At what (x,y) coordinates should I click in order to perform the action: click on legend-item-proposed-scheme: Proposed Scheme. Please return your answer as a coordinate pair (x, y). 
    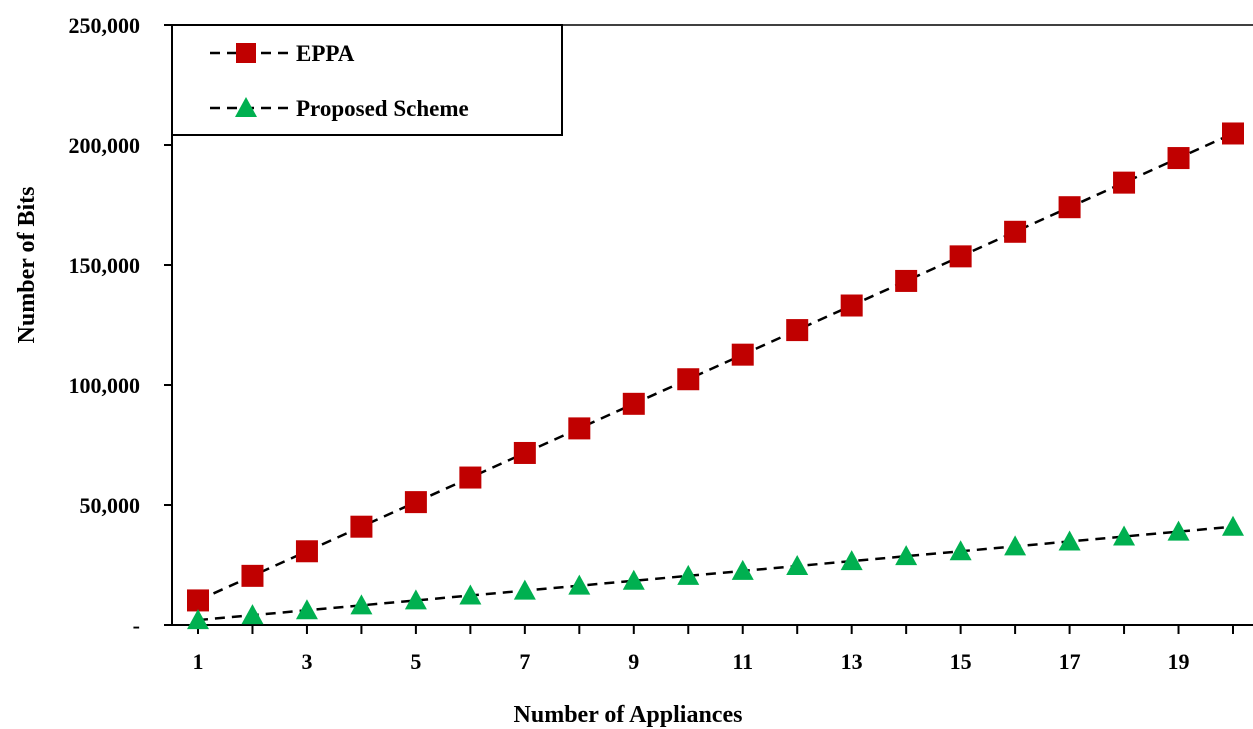
    Looking at the image, I should click on (339, 108).